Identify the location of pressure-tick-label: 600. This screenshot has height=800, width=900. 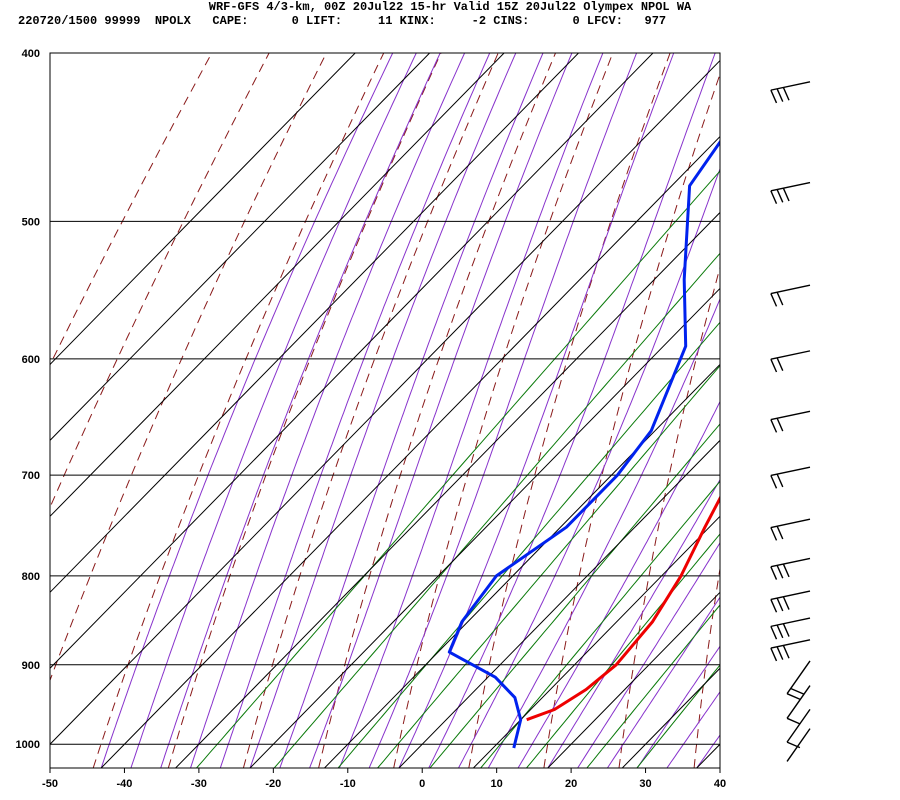
(31, 360).